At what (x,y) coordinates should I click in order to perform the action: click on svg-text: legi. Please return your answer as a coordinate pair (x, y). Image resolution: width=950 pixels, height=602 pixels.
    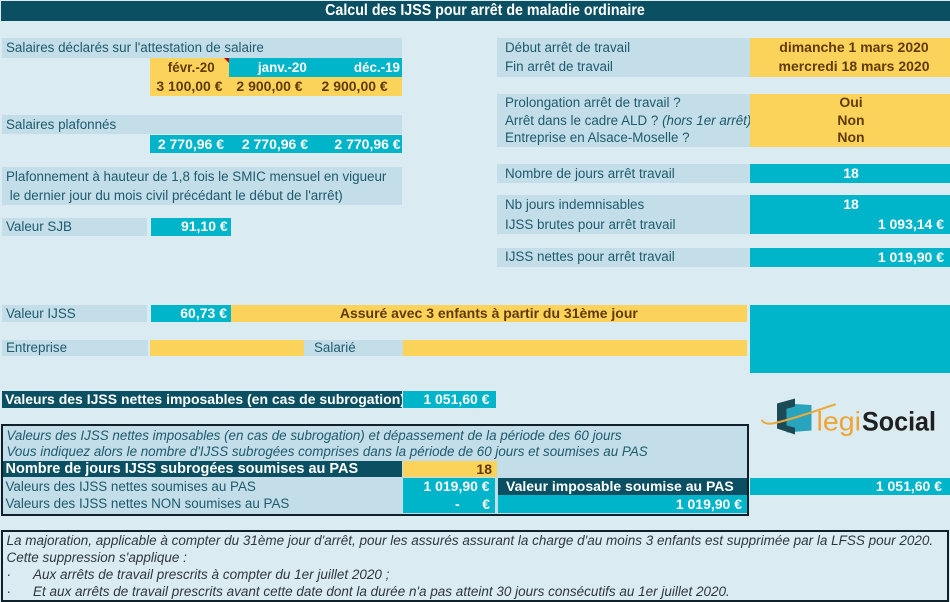
    Looking at the image, I should click on (839, 422).